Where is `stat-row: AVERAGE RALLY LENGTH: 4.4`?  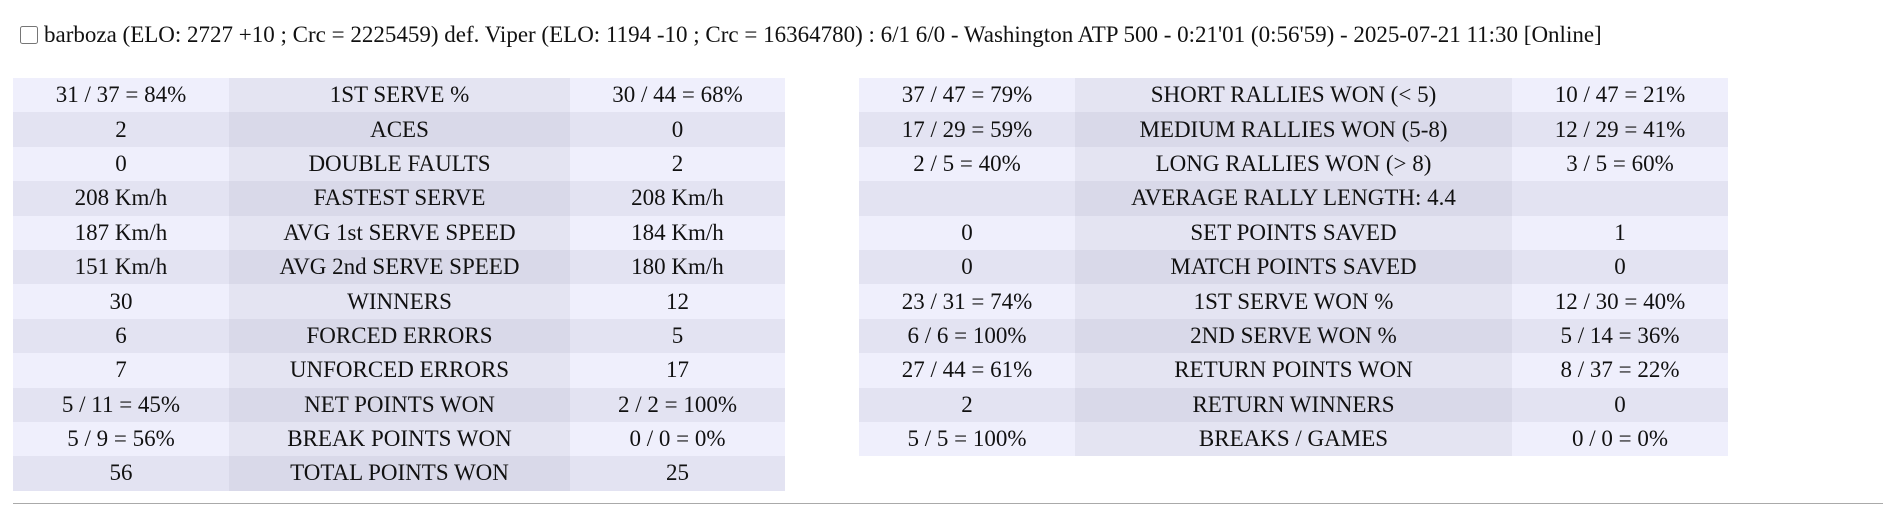
stat-row: AVERAGE RALLY LENGTH: 4.4 is located at coordinates (1293, 198).